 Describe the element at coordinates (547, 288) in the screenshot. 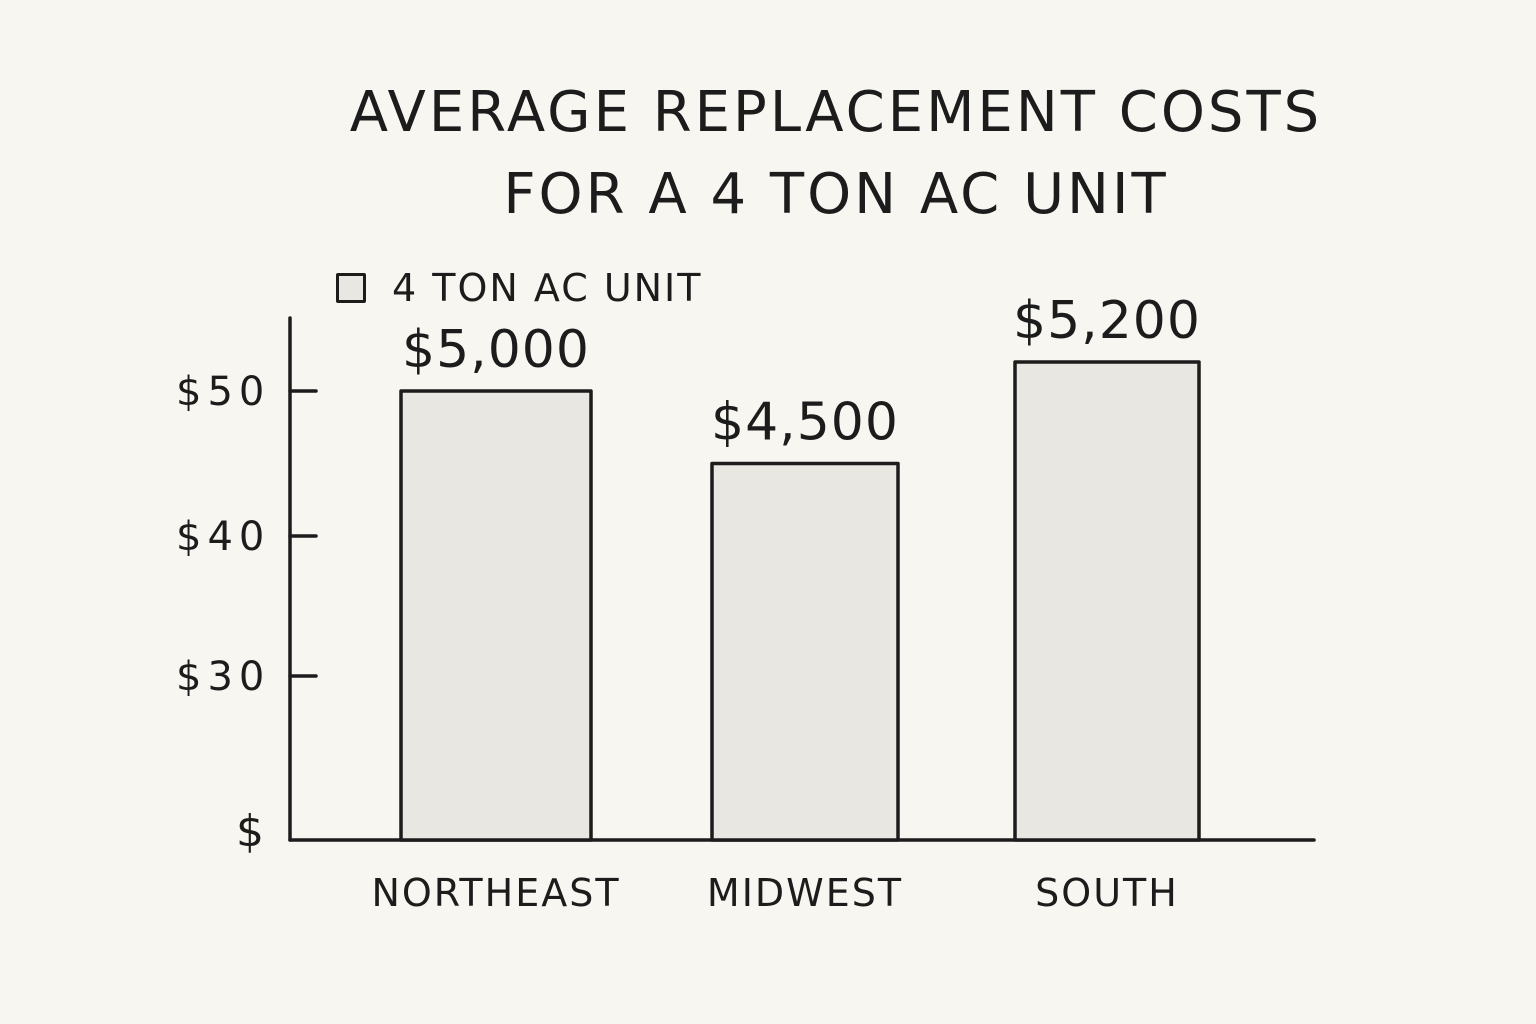

I see `legend-label: 4 TON AC UNIT` at that location.